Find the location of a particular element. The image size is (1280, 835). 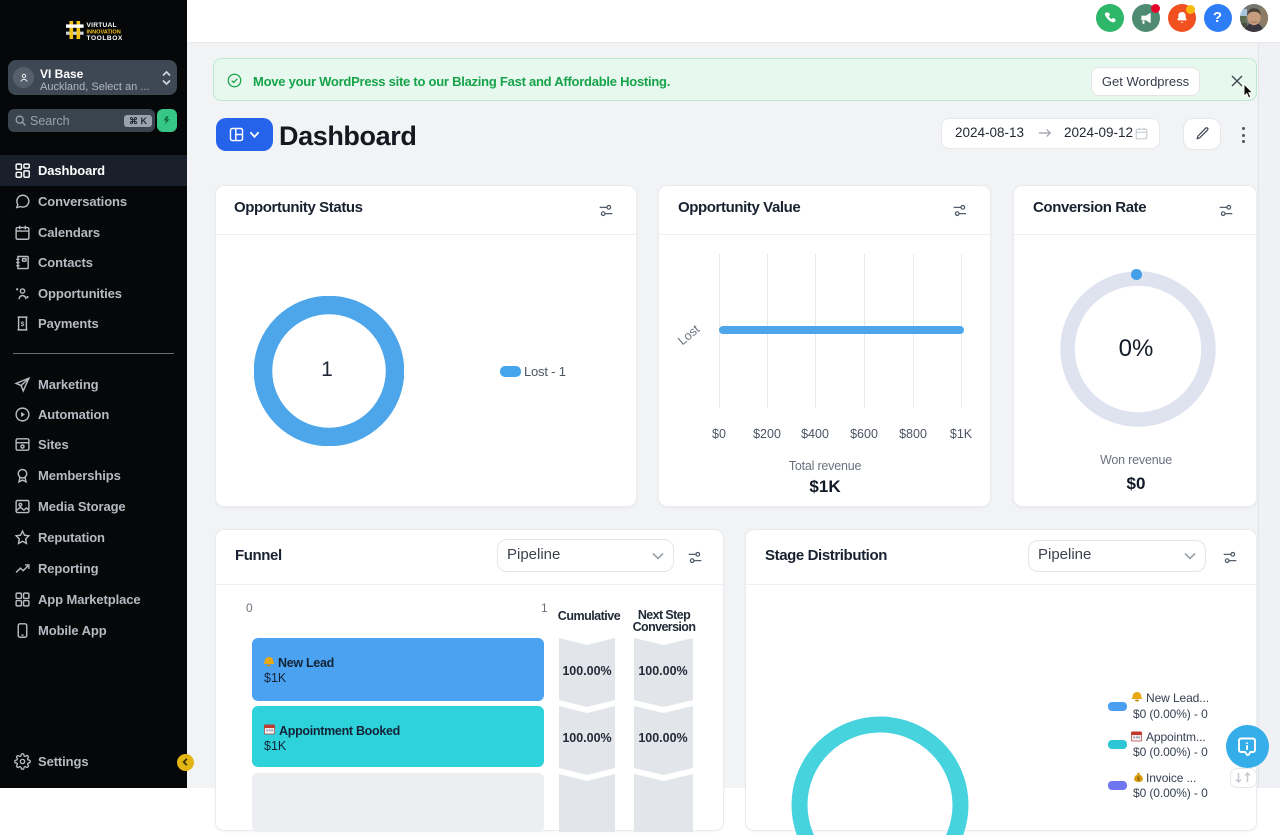

svg-text: VIRTUAL is located at coordinates (102, 25).